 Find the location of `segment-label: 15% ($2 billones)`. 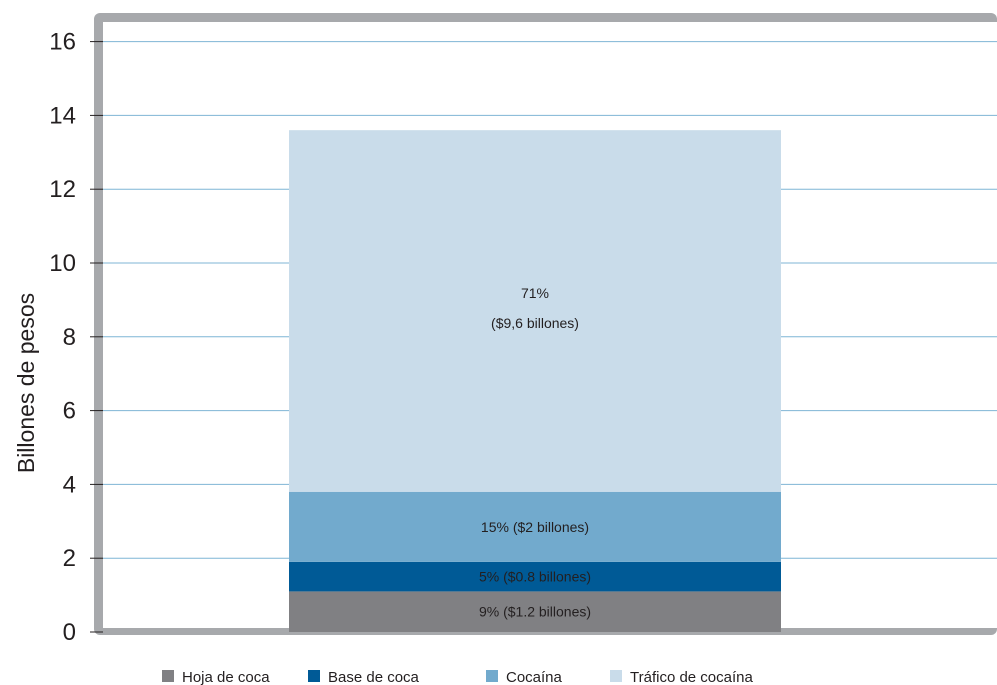

segment-label: 15% ($2 billones) is located at coordinates (535, 527).